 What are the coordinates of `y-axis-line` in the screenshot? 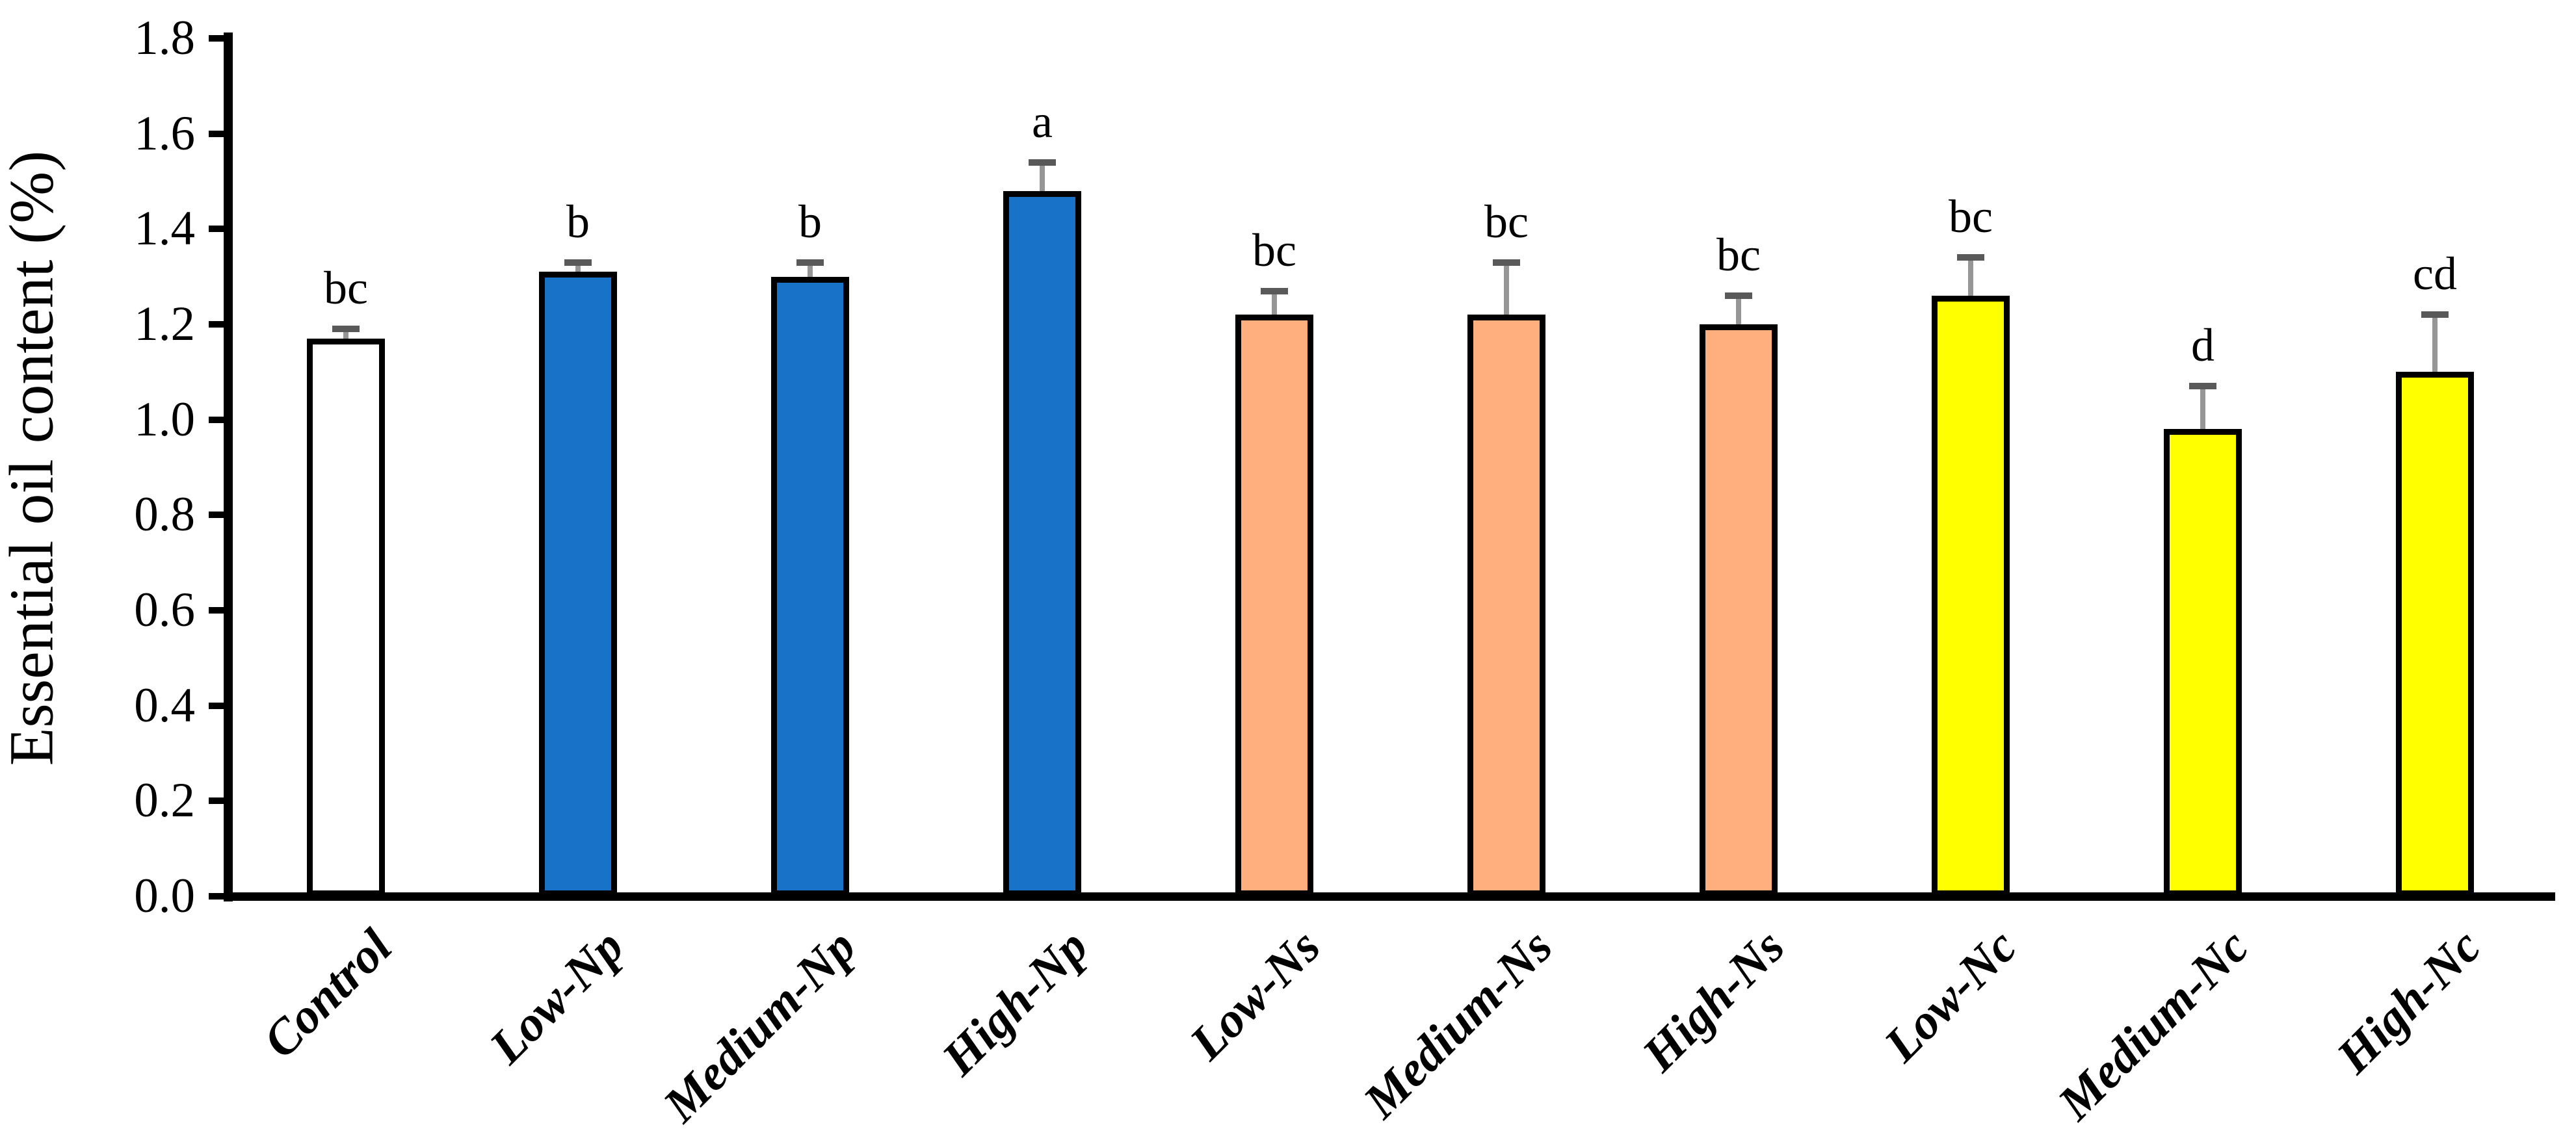 It's located at (228, 466).